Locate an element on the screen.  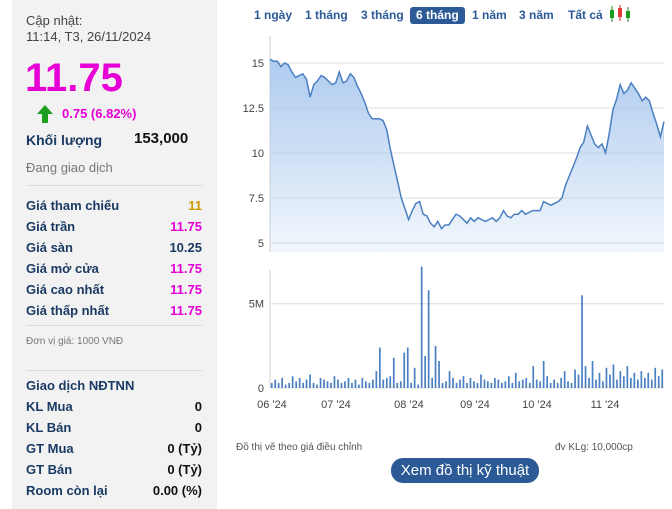
price-info-row: Giá thấp nhất 11.75 is located at coordinates (114, 312).